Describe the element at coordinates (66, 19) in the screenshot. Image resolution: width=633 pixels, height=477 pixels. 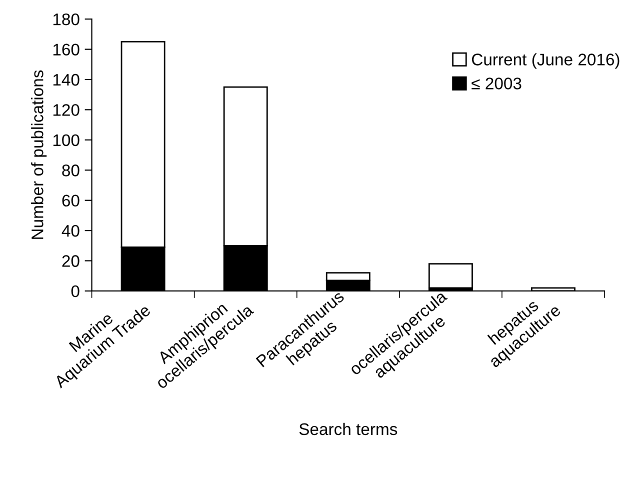
I see `y-tick-label: 180` at that location.